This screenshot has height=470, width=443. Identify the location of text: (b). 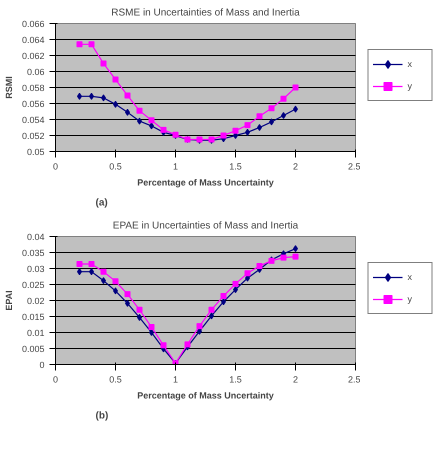
(102, 416).